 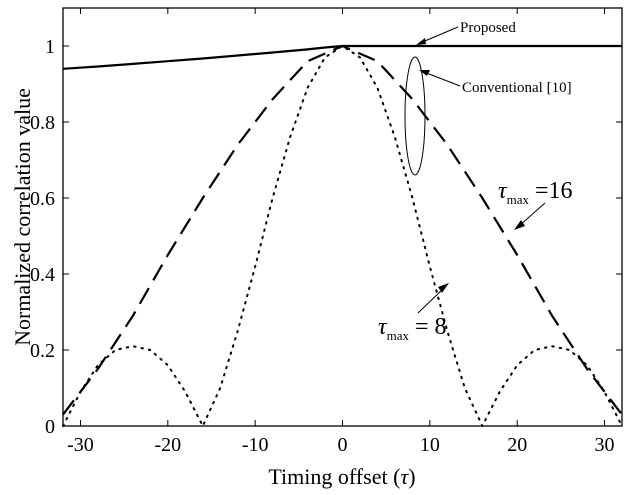 I want to click on arrow-proposed-head, so click(x=421, y=41).